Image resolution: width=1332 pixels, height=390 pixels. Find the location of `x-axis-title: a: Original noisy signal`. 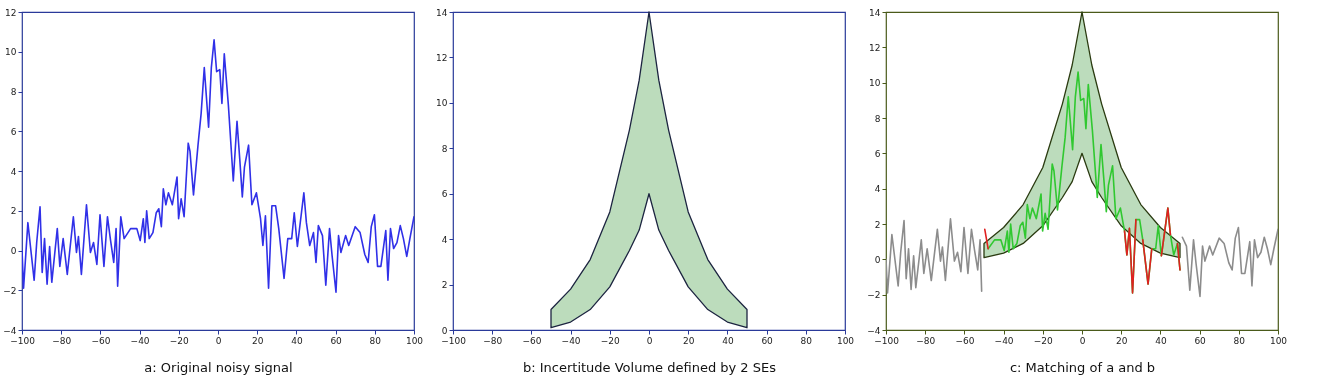

x-axis-title: a: Original noisy signal is located at coordinates (218, 367).